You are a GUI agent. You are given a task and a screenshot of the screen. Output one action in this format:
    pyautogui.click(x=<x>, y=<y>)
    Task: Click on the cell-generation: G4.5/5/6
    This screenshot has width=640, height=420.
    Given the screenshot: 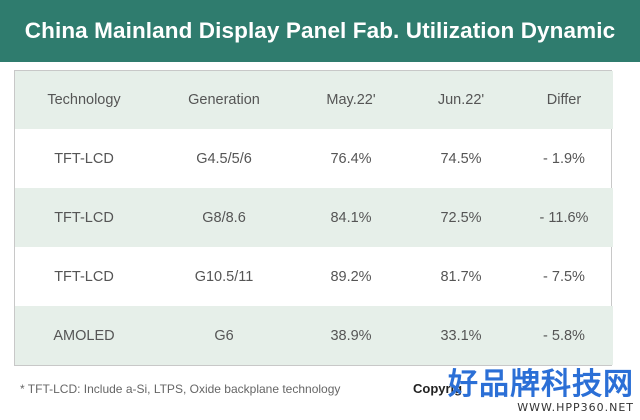 What is the action you would take?
    pyautogui.click(x=224, y=158)
    